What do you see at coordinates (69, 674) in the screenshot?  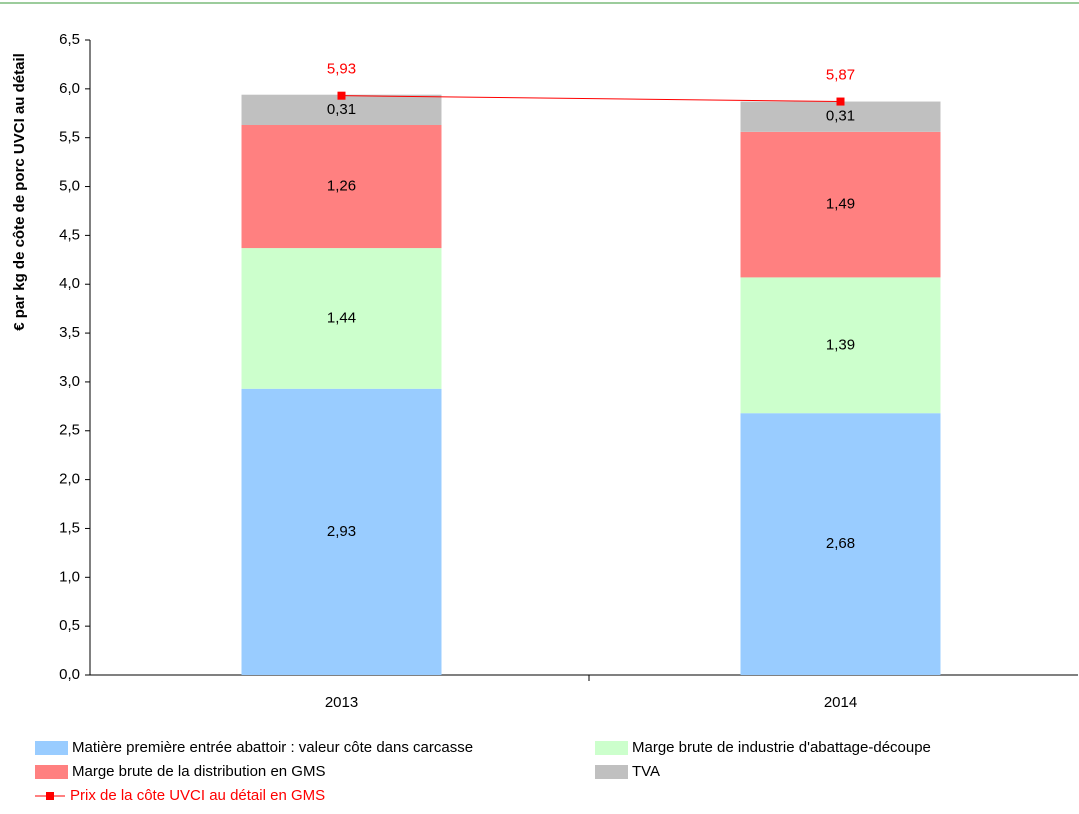 I see `y-tick-label: 0,0` at bounding box center [69, 674].